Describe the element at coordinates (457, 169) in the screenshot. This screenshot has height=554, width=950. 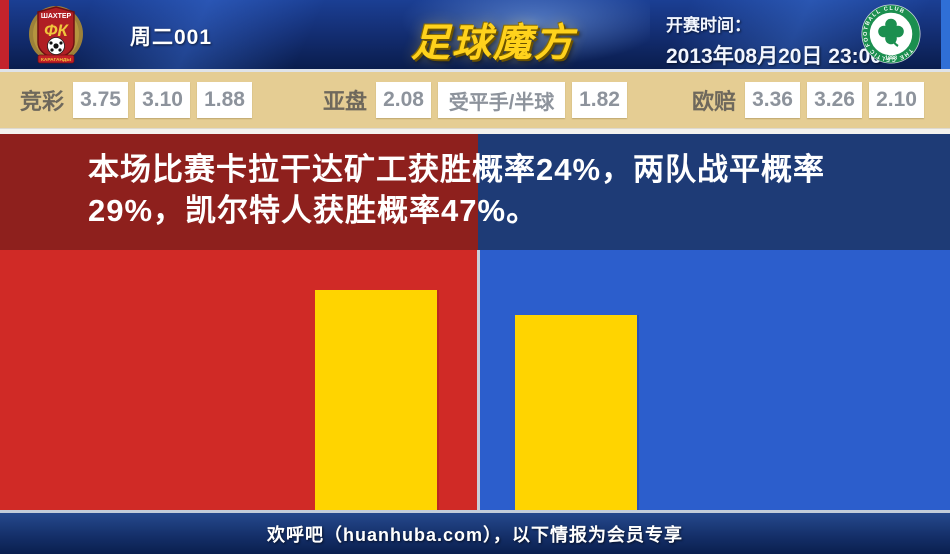
I see `prediction-line-1: 本场比赛卡拉干达矿工获胜概率24%，两队战平概率` at that location.